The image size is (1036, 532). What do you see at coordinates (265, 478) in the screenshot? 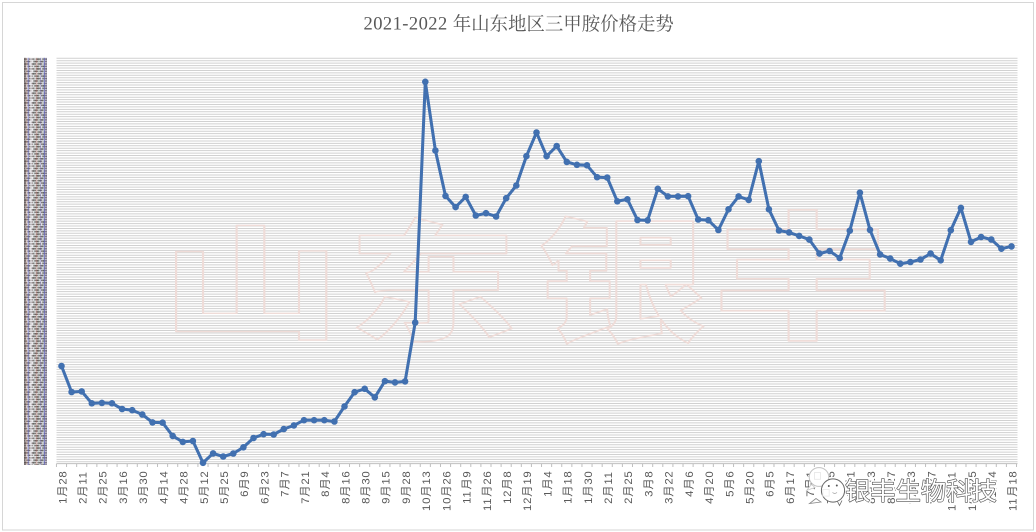
I see `svg-text: 23` at bounding box center [265, 478].